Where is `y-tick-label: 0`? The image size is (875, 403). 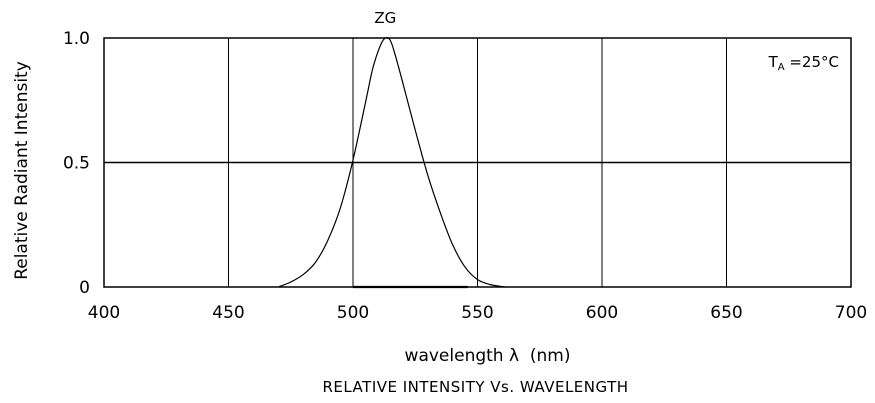
y-tick-label: 0 is located at coordinates (84, 288).